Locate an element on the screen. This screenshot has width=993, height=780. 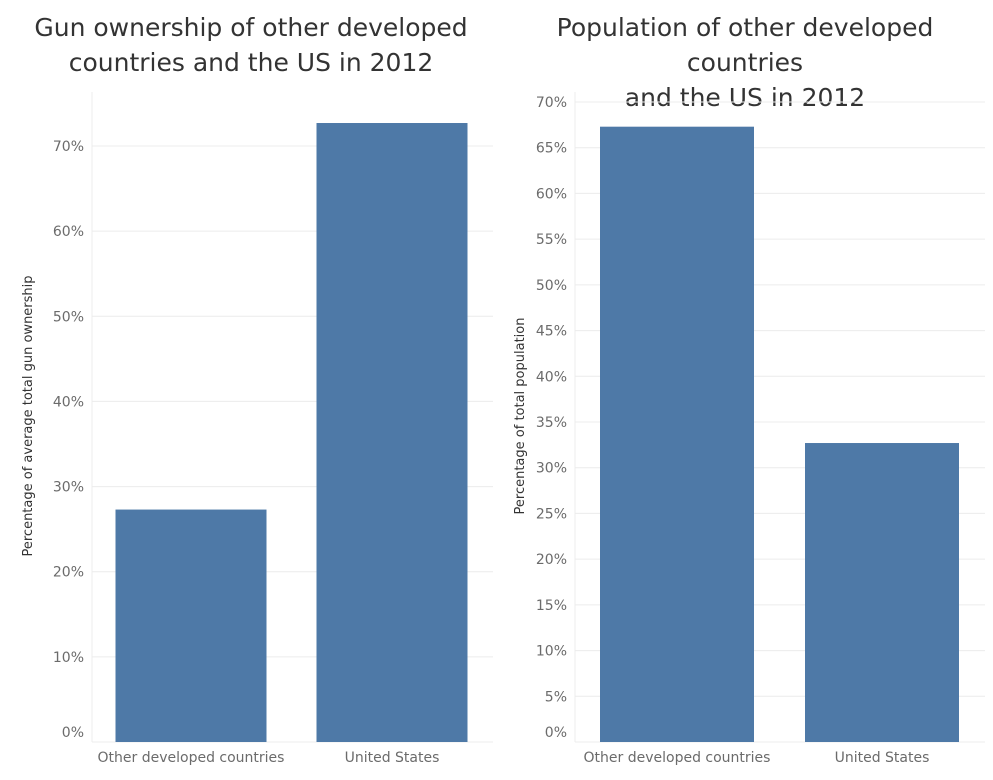
population-x-category-label: Other developed countries is located at coordinates (677, 758).